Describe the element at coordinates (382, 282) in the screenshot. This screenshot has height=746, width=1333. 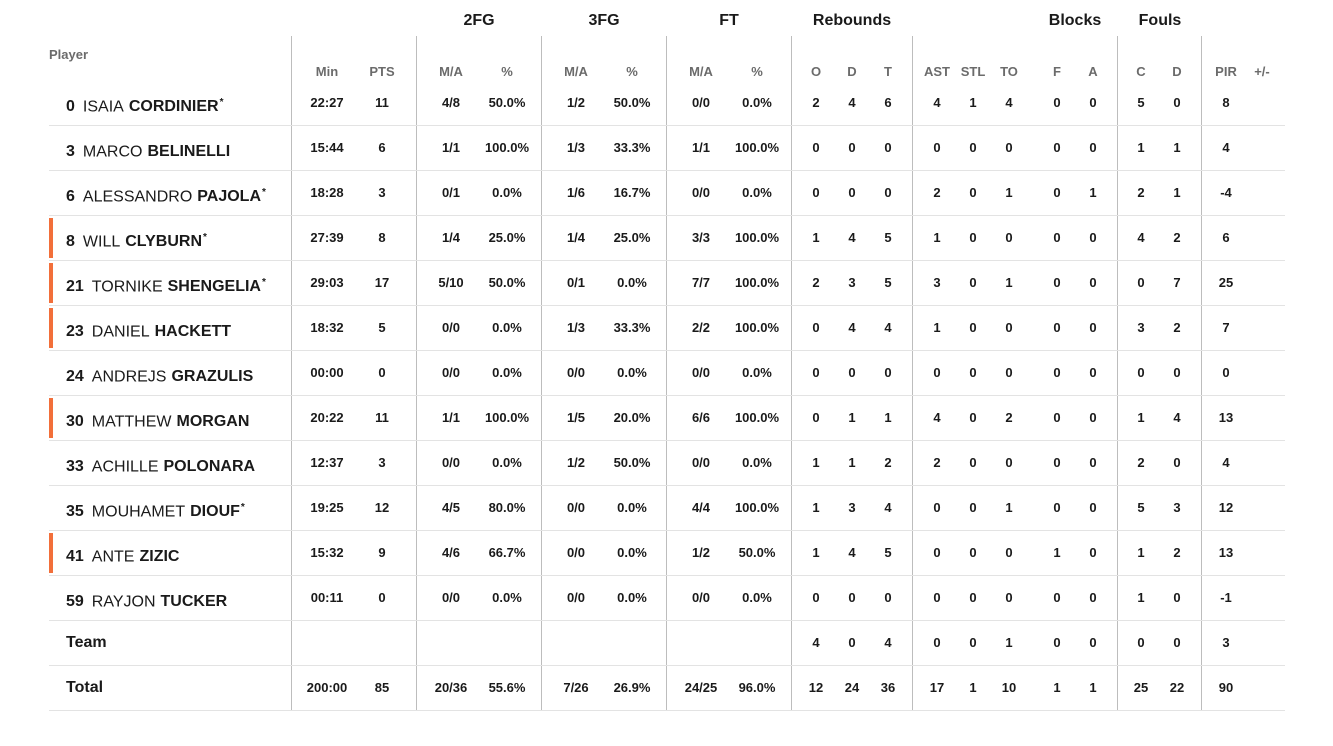
I see `stat-cell: 17` at that location.